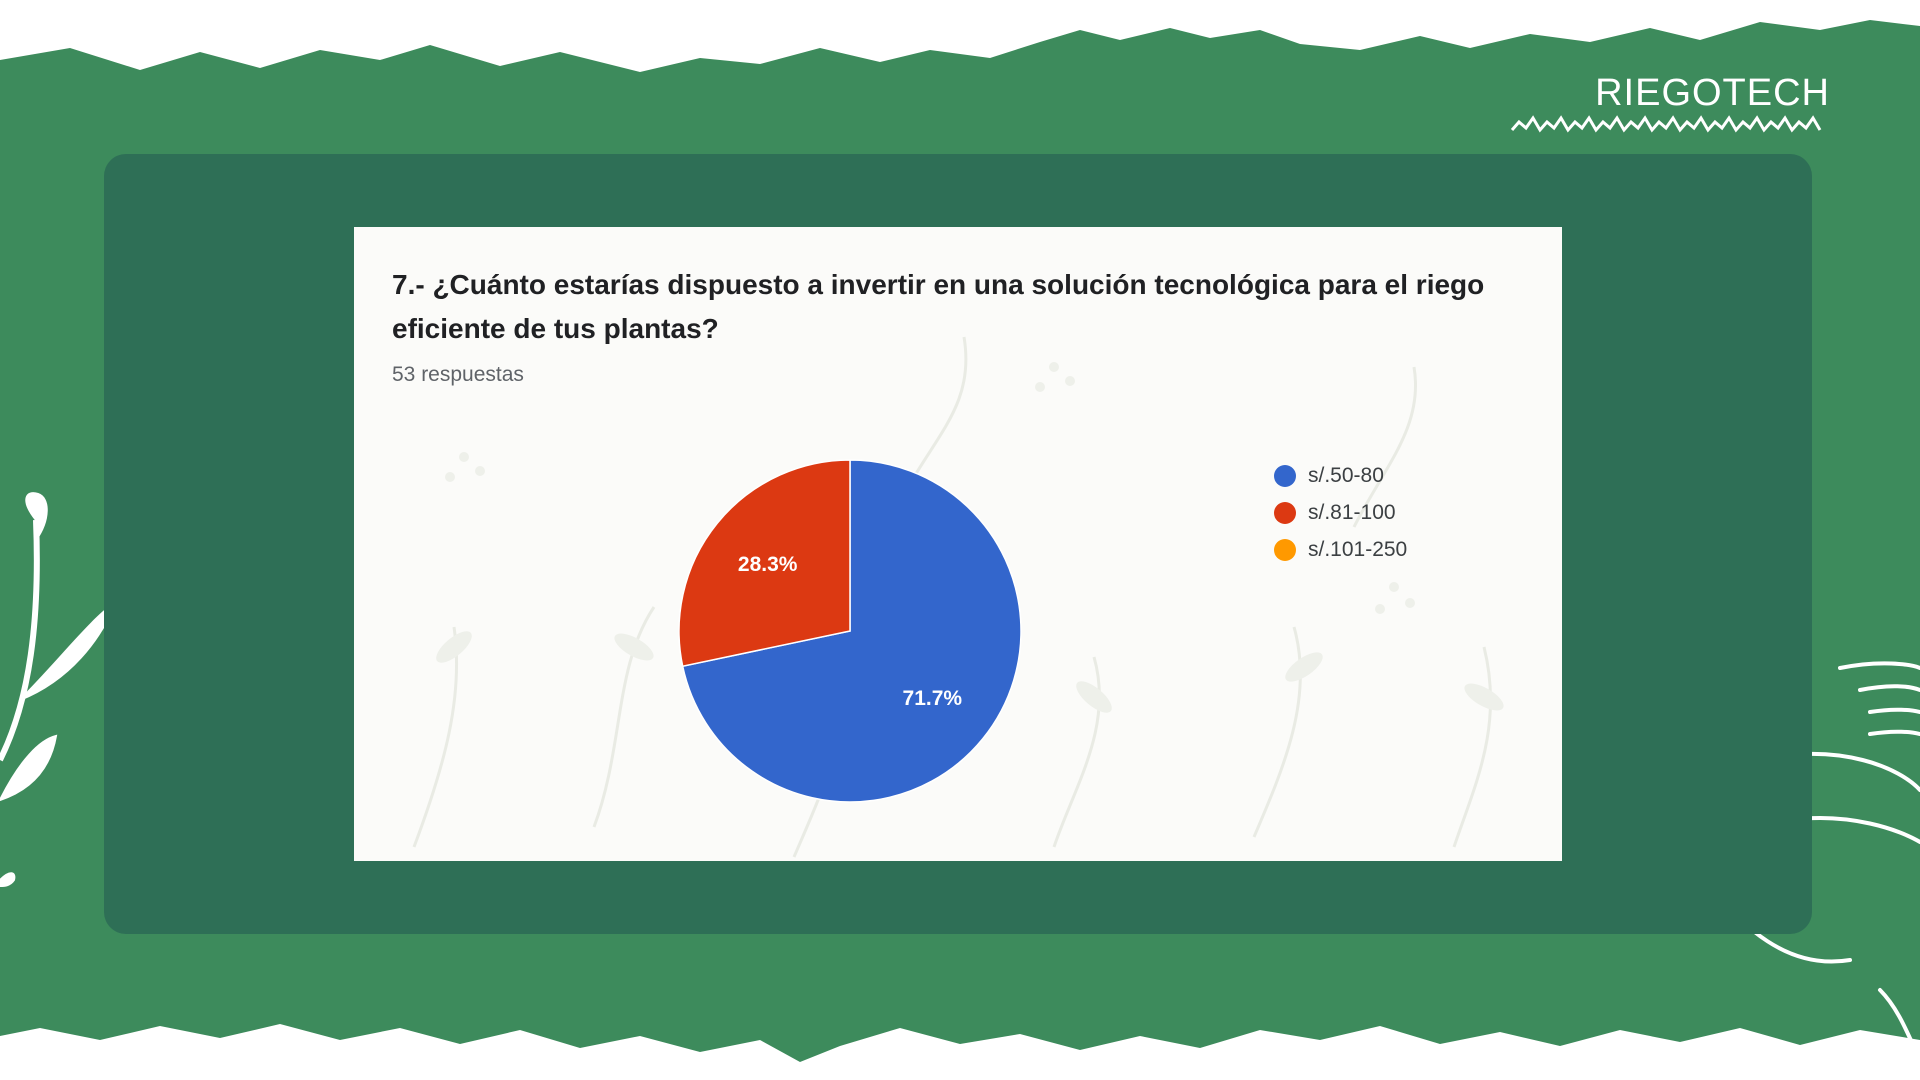 This screenshot has width=1920, height=1080. Describe the element at coordinates (59, 690) in the screenshot. I see `leaf-branch-doodle` at that location.